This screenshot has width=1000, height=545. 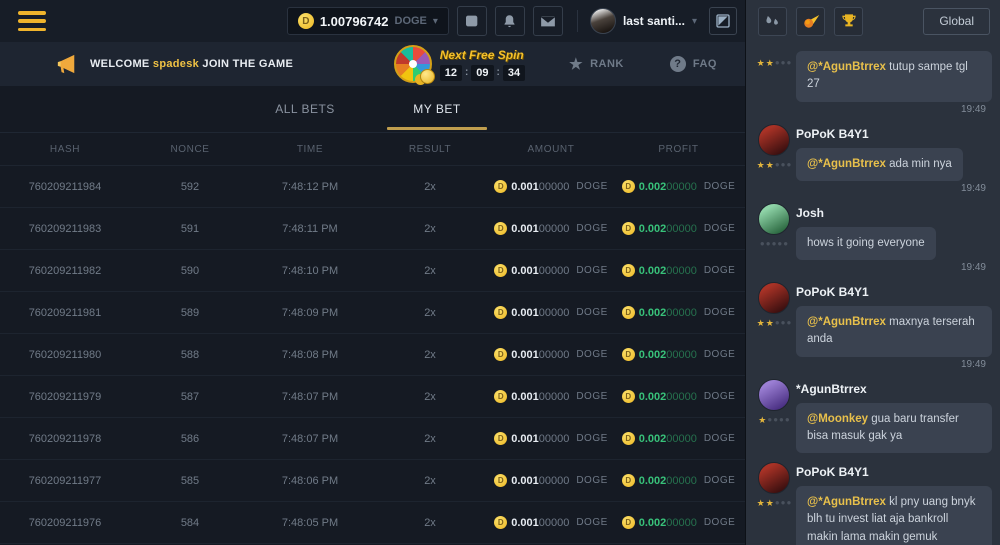 What do you see at coordinates (894, 331) in the screenshot?
I see `message-bubble: @*AgunBtrrex maxnya terserah anda` at bounding box center [894, 331].